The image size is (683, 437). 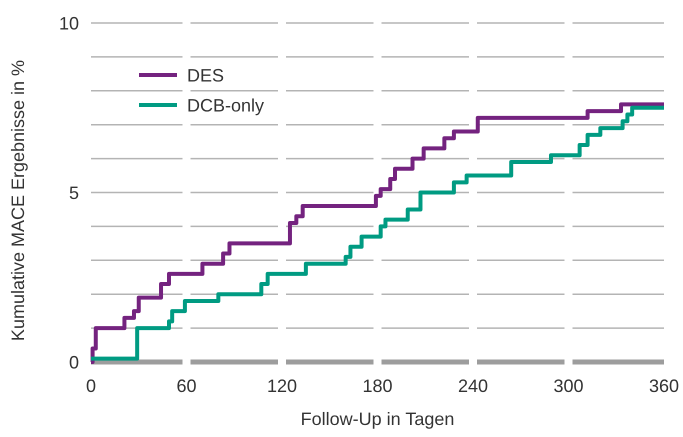 I want to click on y-tick-label: 10, so click(x=68, y=23).